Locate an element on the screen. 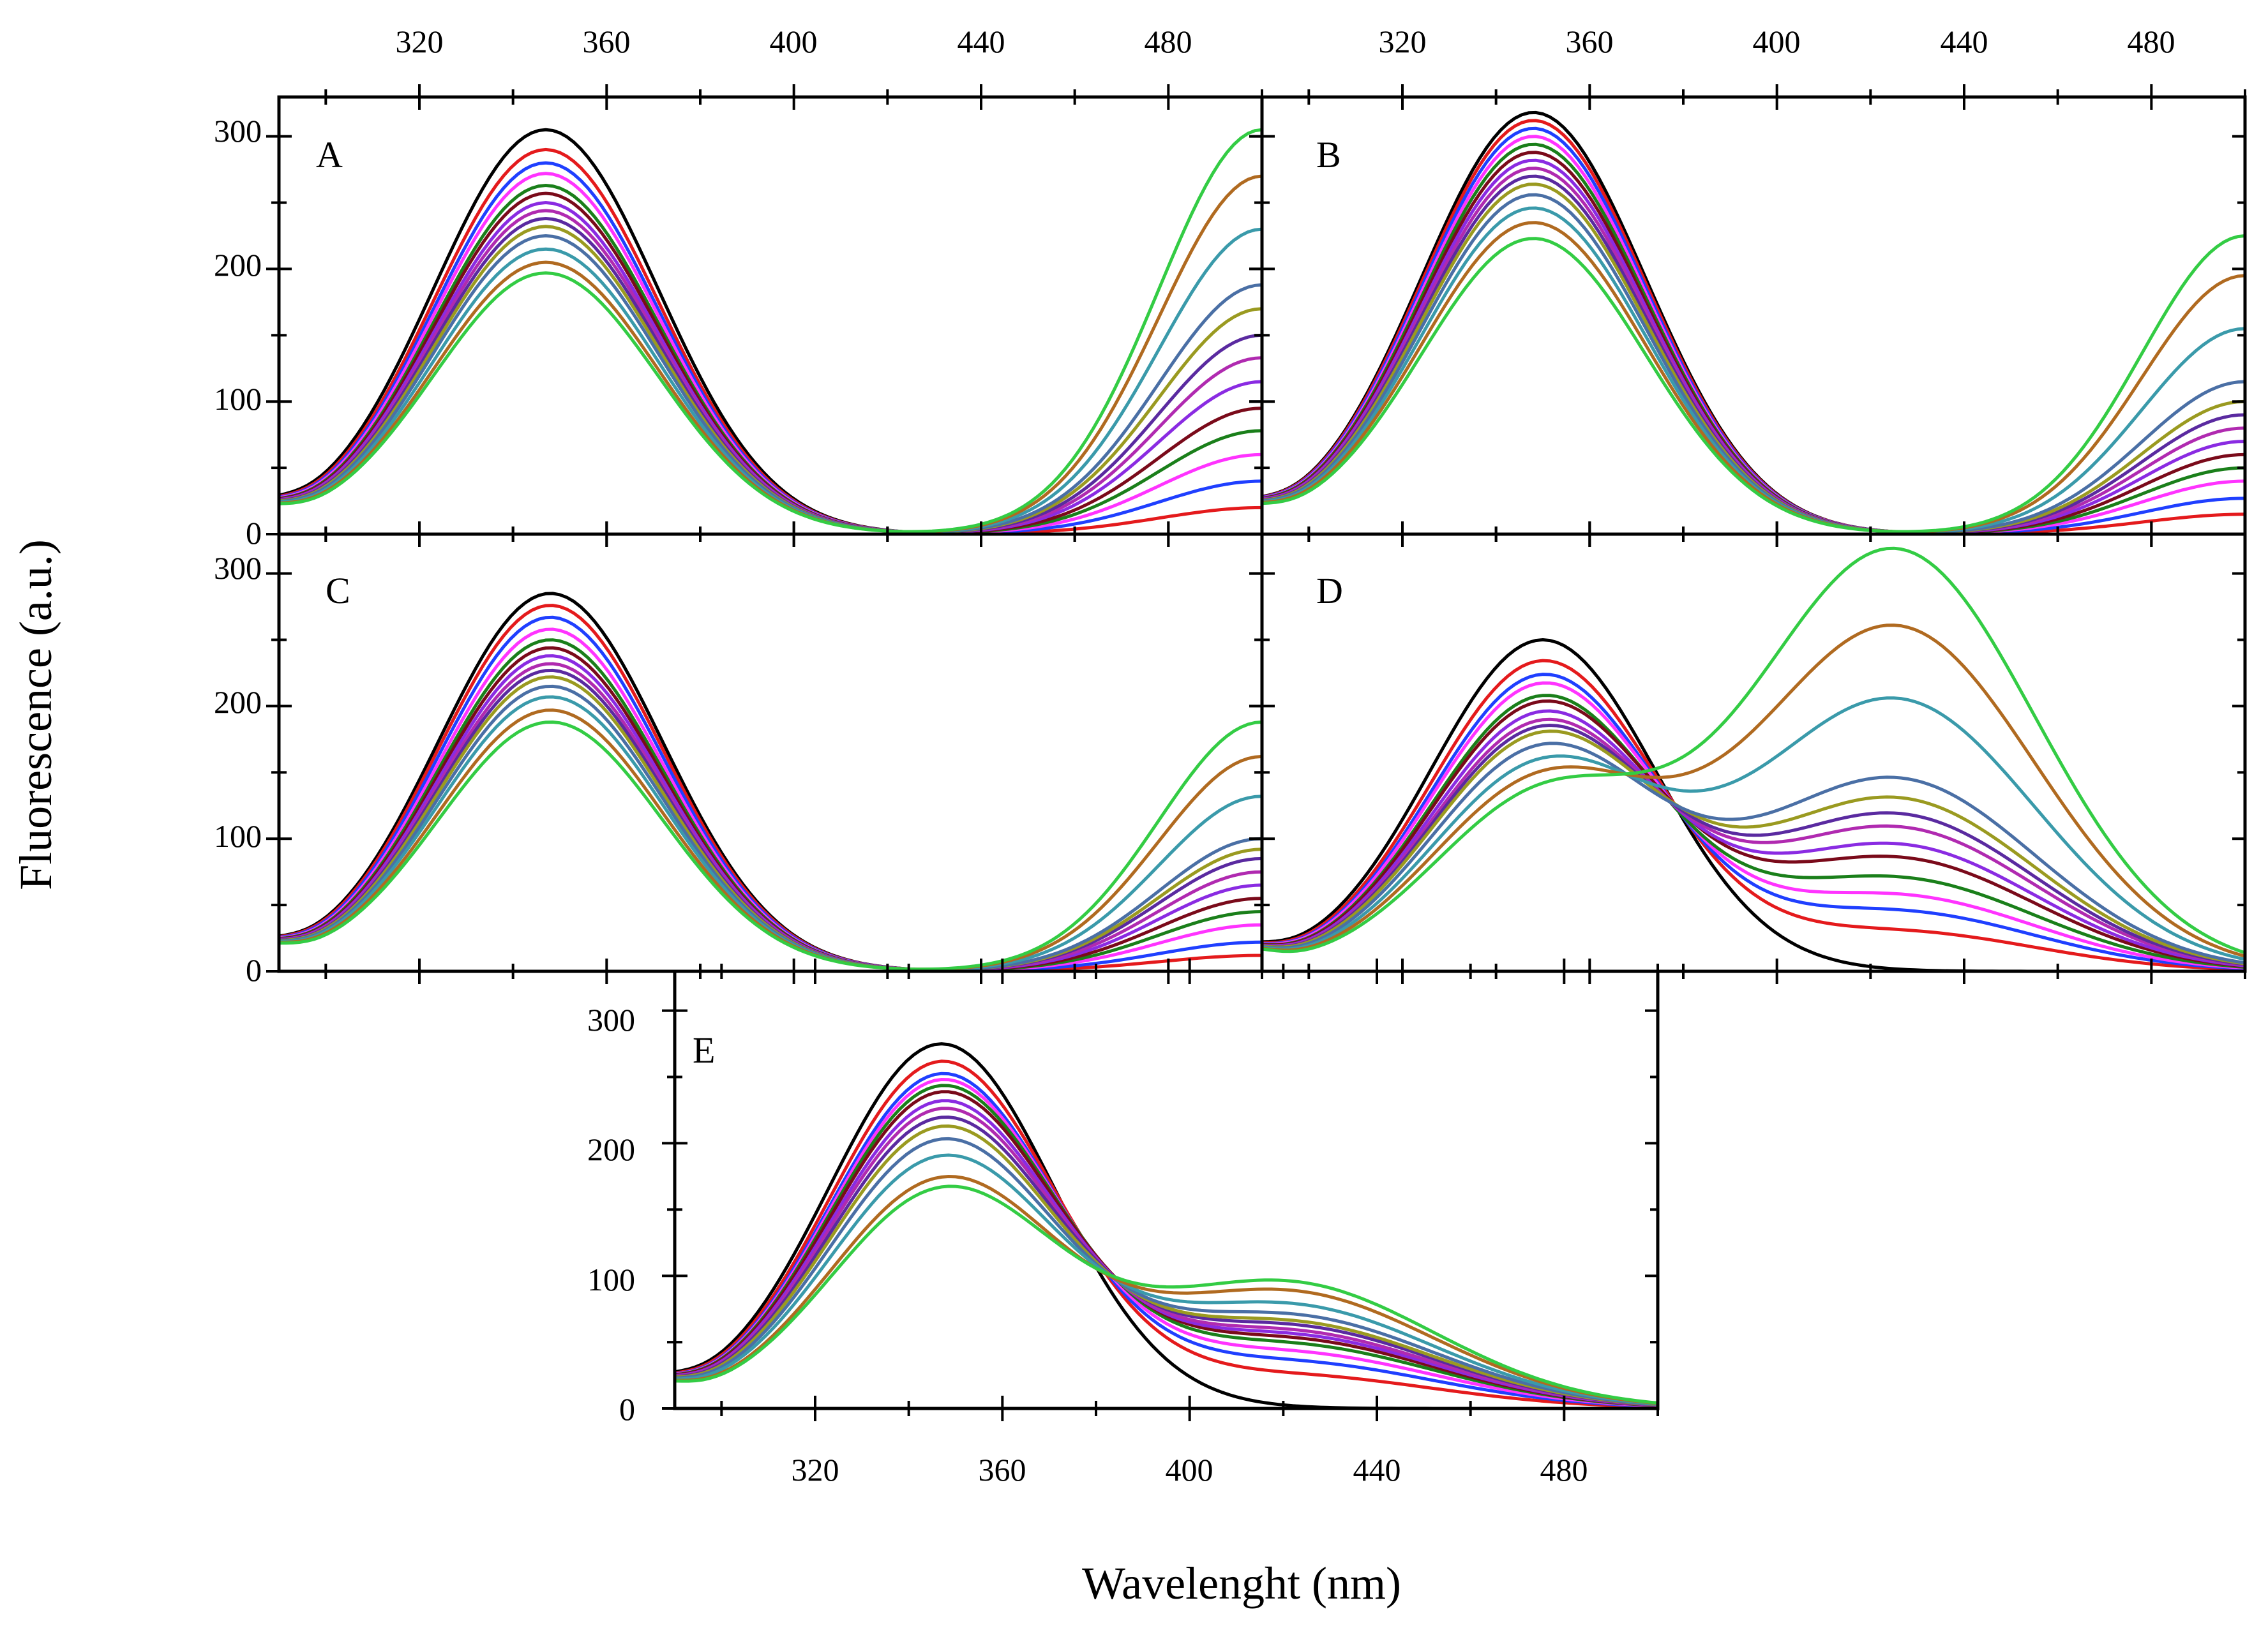 The height and width of the screenshot is (1628, 2268). panel-c-ytick-200: 200 is located at coordinates (238, 702).